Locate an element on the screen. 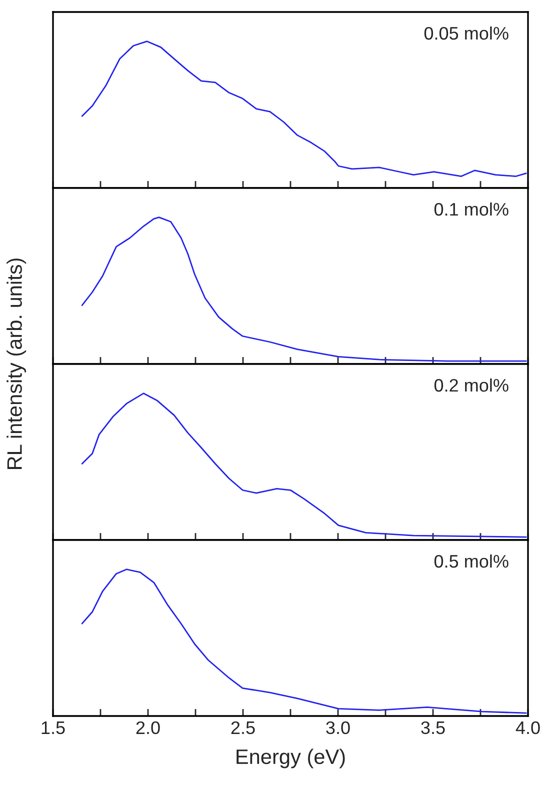 This screenshot has height=797, width=545. x-tick-label: 3.0 is located at coordinates (338, 727).